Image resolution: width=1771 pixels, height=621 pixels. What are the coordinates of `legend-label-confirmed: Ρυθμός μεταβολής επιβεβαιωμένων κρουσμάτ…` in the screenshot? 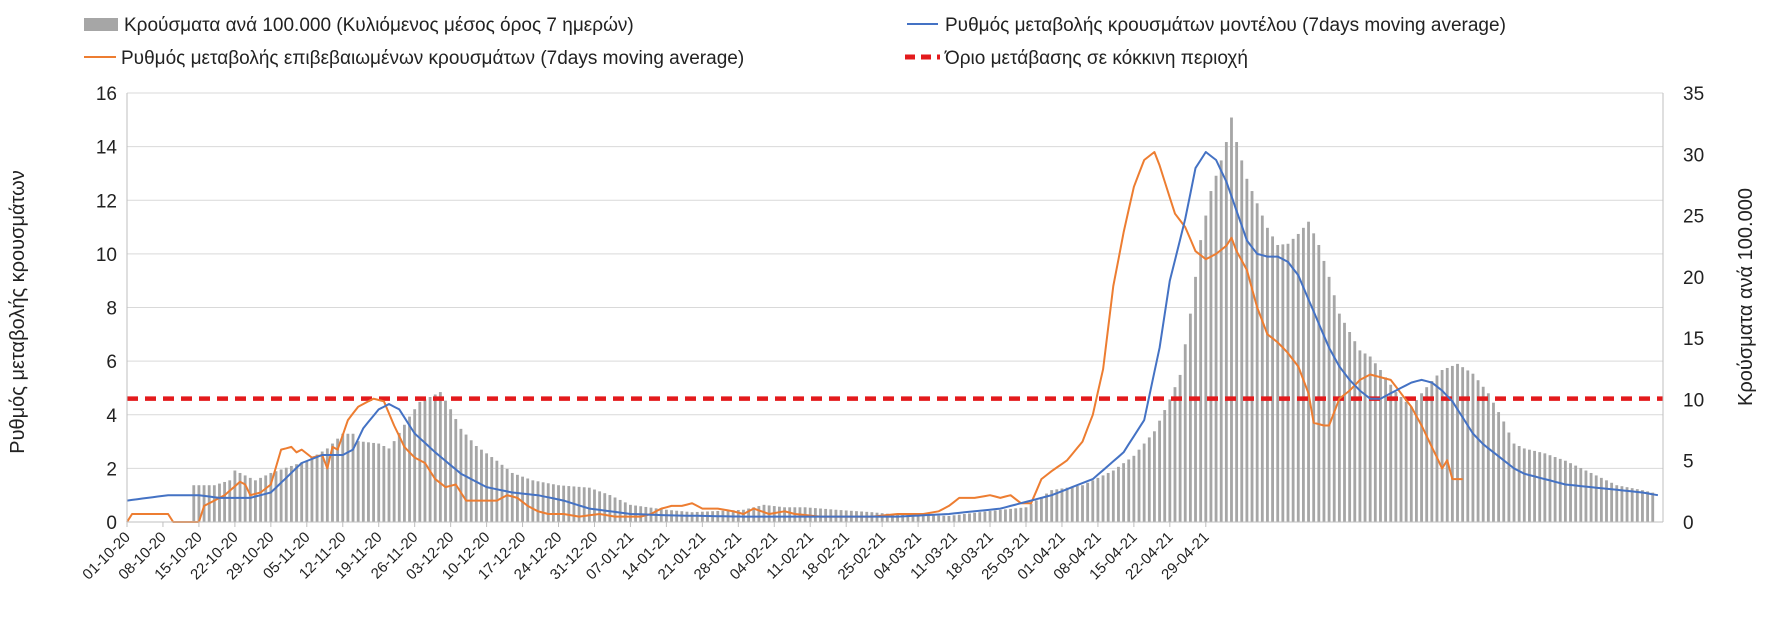 It's located at (432, 58).